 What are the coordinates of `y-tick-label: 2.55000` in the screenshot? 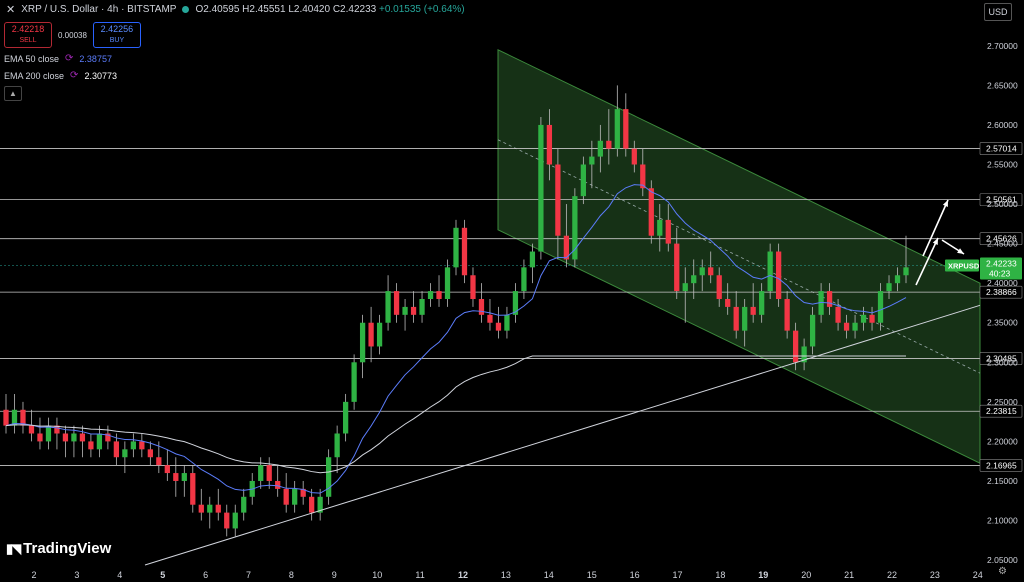 It's located at (1002, 165).